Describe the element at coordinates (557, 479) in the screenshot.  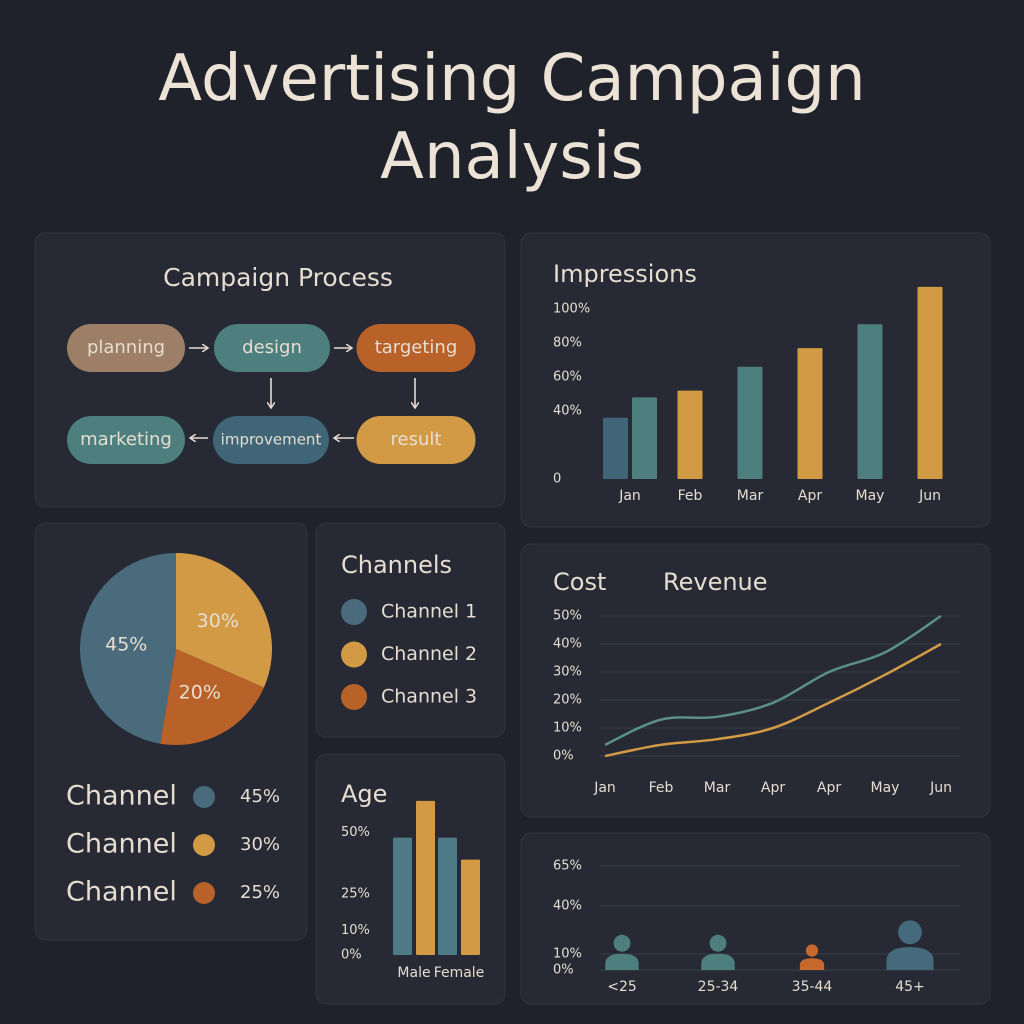
I see `y-tick-label: 0` at that location.